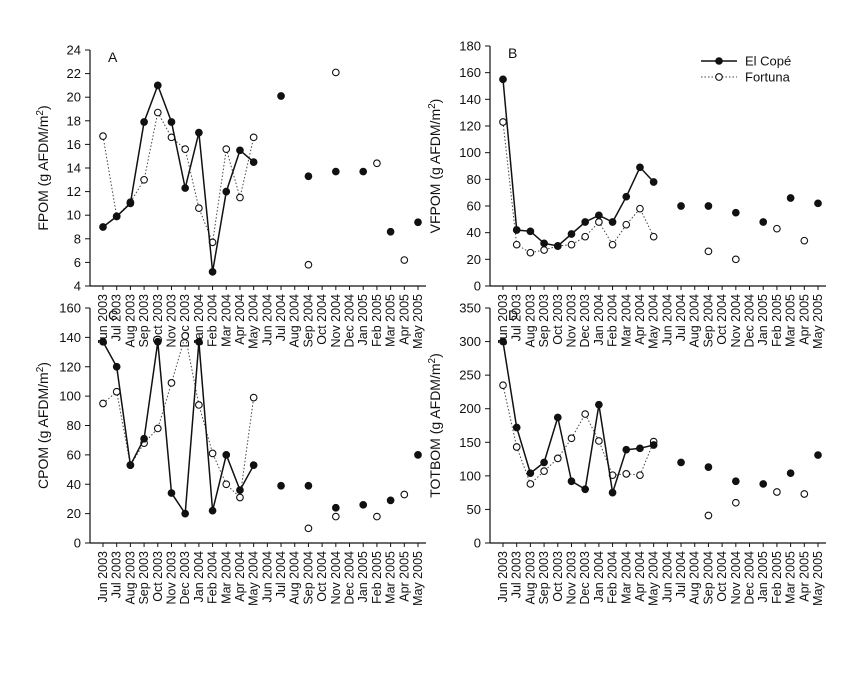 The image size is (860, 697). What do you see at coordinates (512, 53) in the screenshot?
I see `panel-letter: B` at bounding box center [512, 53].